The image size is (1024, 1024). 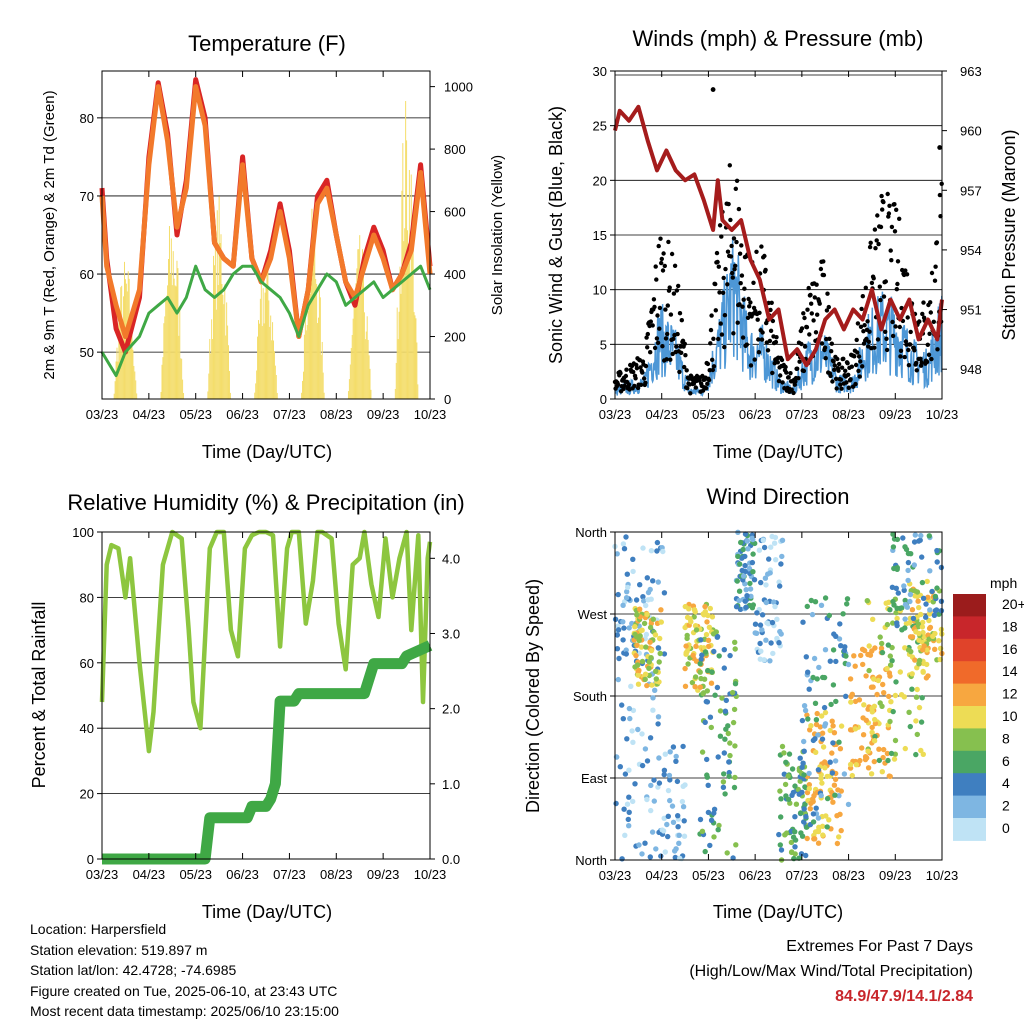 What do you see at coordinates (98, 929) in the screenshot?
I see `station-location: Location: Harpersfield` at bounding box center [98, 929].